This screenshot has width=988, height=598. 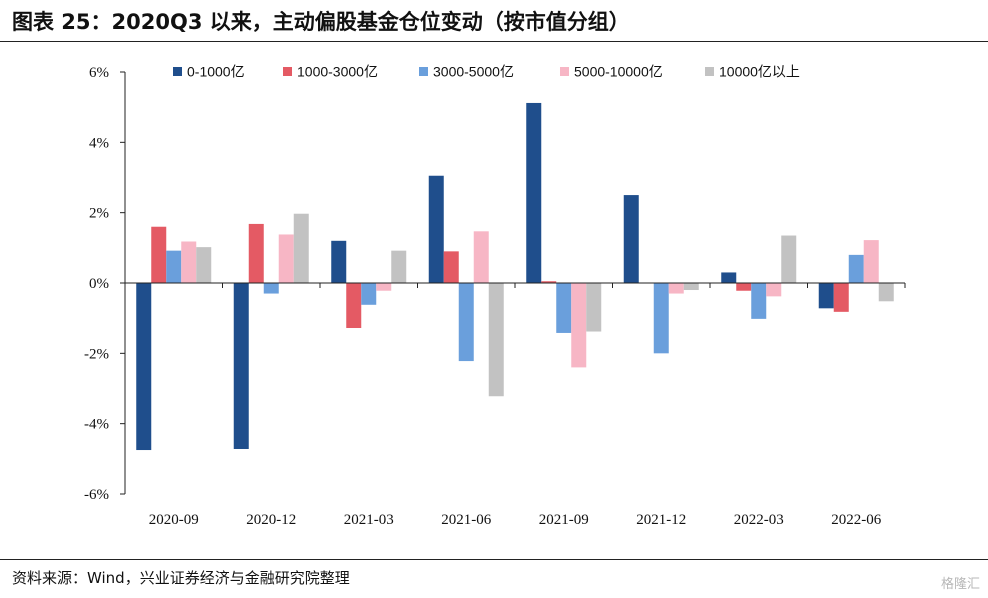 What do you see at coordinates (174, 520) in the screenshot?
I see `x-tick-label: 2020-09` at bounding box center [174, 520].